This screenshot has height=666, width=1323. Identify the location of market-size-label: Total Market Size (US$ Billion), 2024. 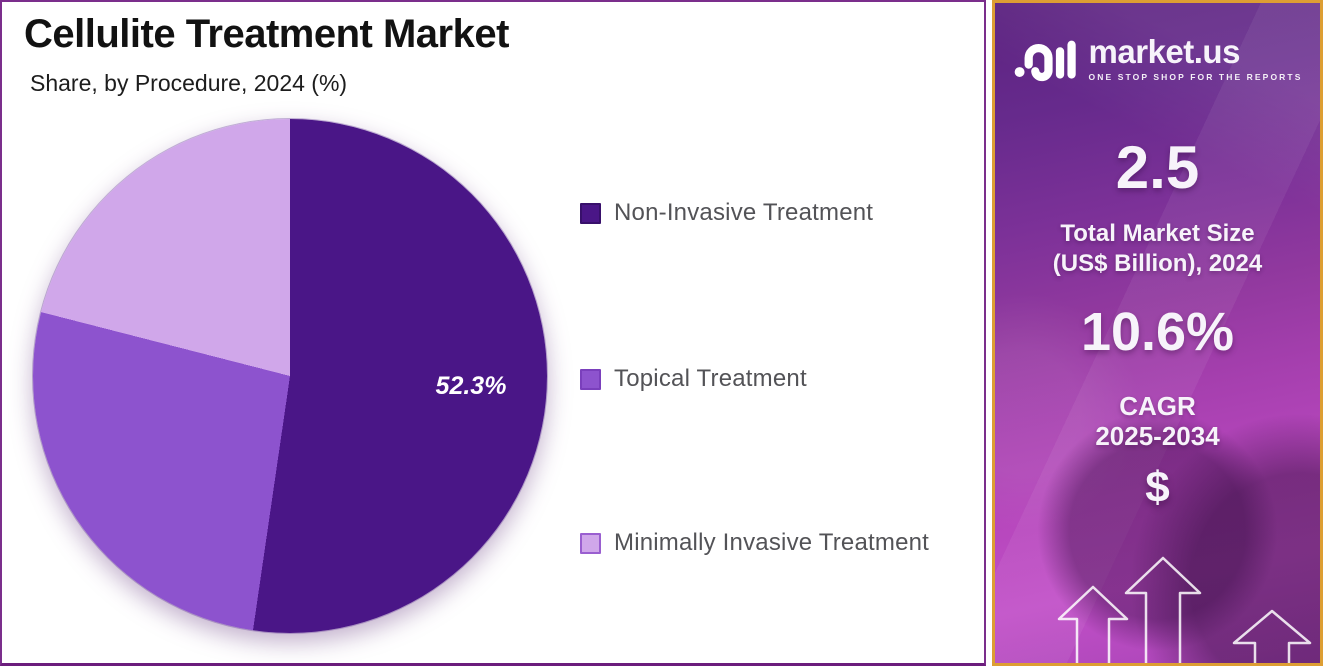
(1157, 249).